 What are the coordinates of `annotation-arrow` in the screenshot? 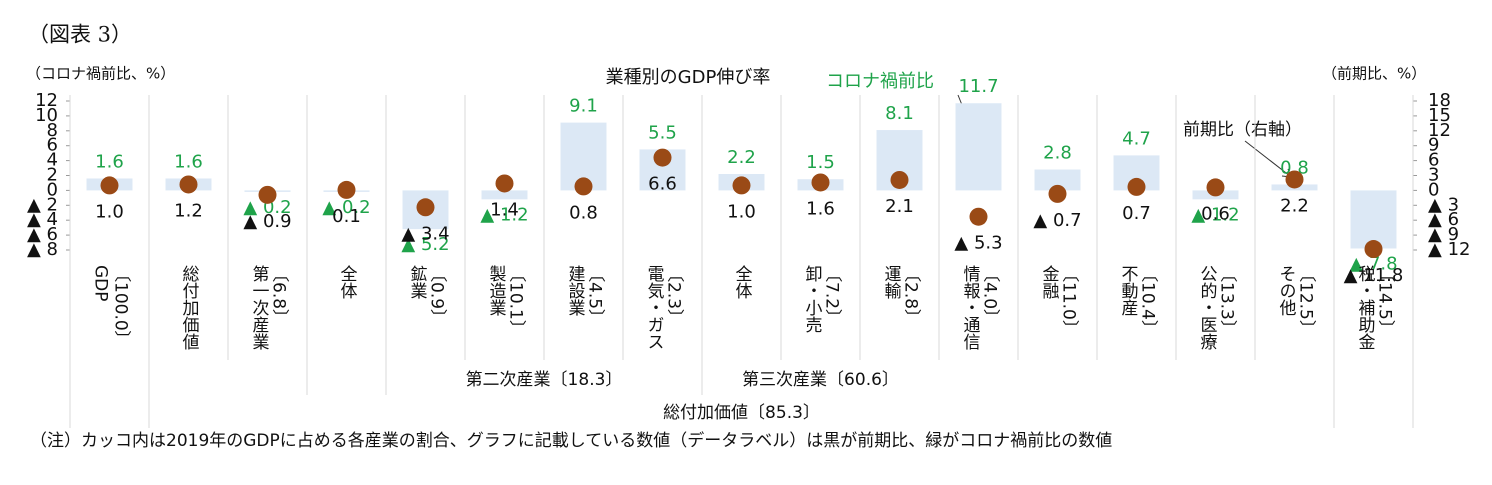 It's located at (1267, 158).